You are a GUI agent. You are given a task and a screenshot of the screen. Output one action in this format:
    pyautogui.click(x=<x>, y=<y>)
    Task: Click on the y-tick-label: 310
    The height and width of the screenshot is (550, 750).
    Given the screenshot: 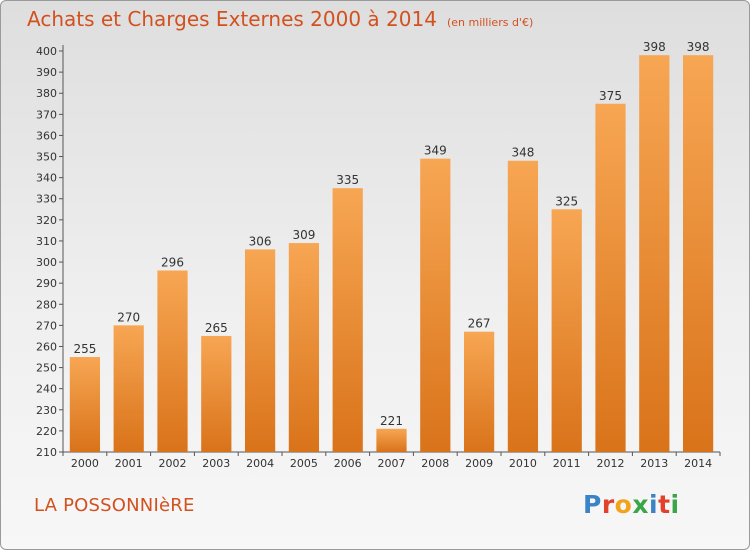 What is the action you would take?
    pyautogui.click(x=46, y=241)
    